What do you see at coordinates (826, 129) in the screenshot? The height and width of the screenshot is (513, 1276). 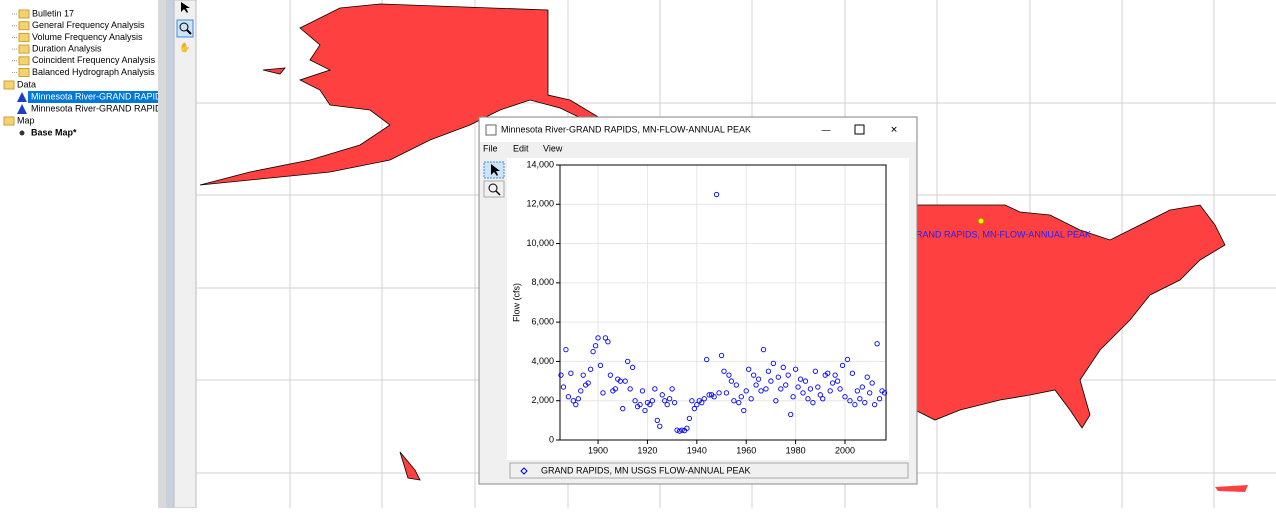 I see `minimize-button: —` at bounding box center [826, 129].